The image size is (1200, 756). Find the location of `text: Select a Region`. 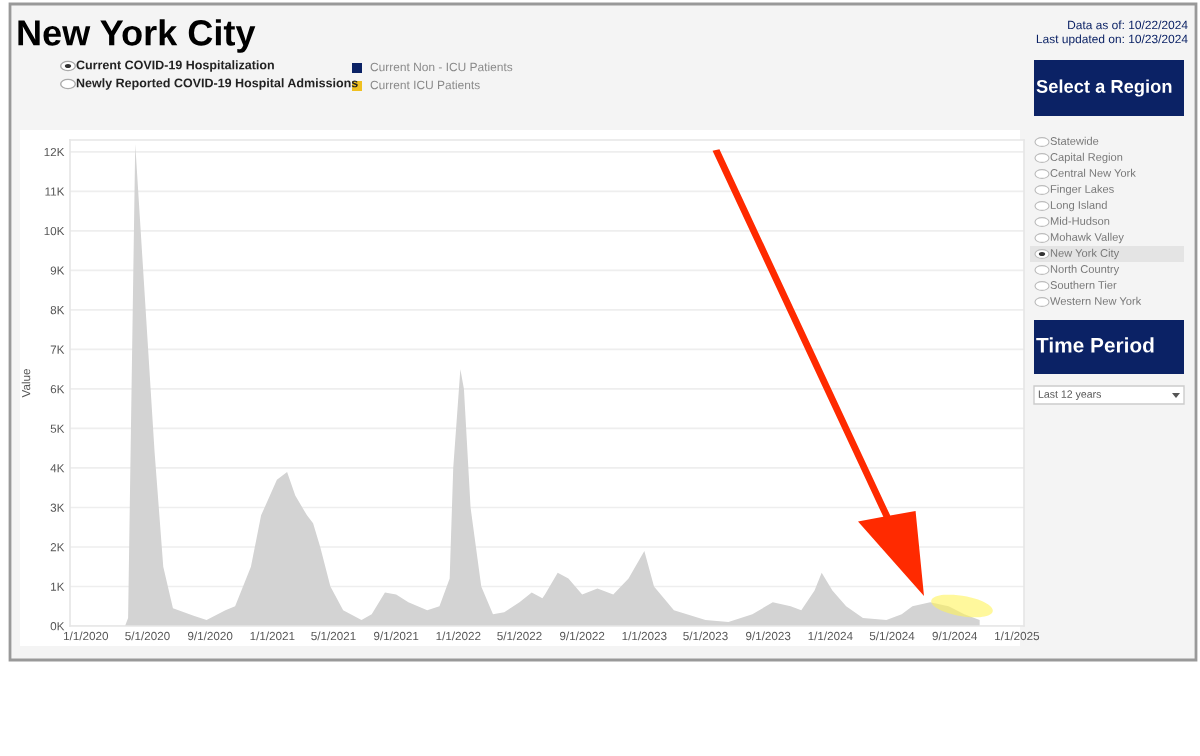

text: Select a Region is located at coordinates (1104, 88).